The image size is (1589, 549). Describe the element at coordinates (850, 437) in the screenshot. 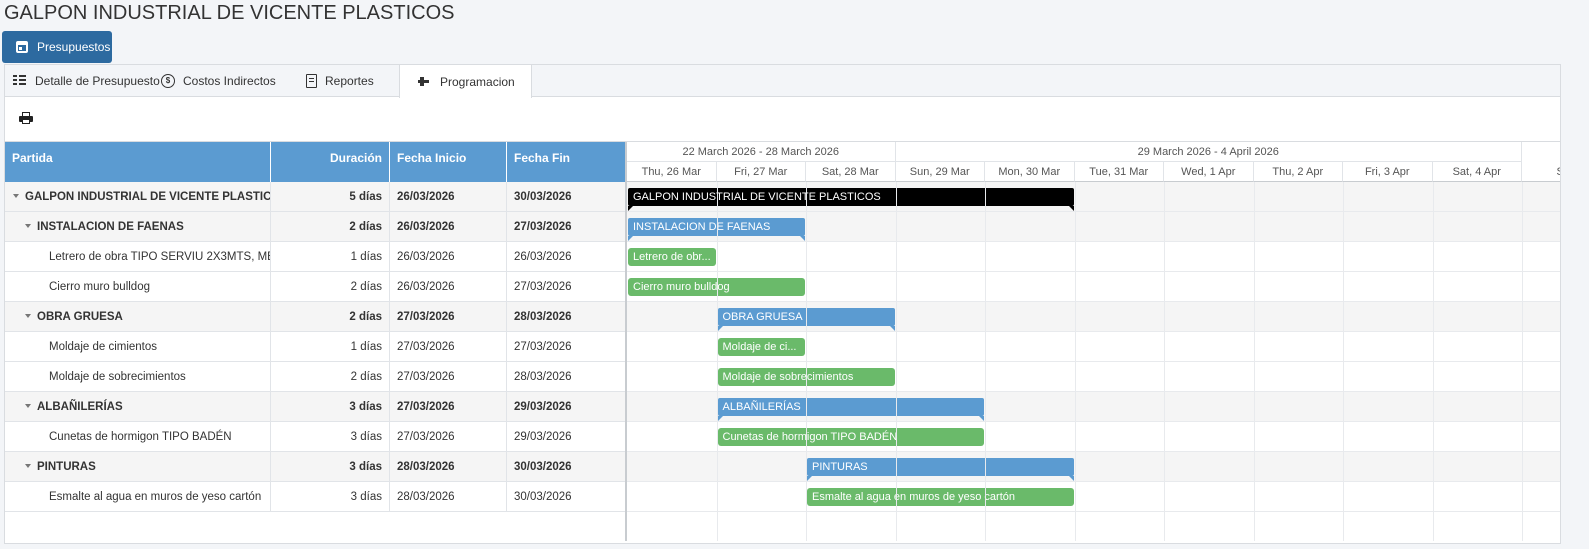

I see `task-bar: Cunetas de hormigon TIPO BADÉN` at that location.